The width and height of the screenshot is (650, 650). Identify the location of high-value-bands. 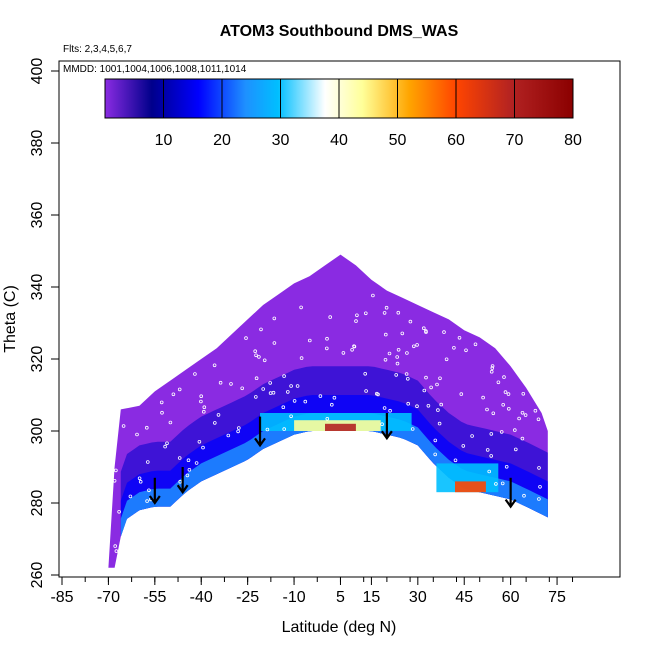
(379, 453).